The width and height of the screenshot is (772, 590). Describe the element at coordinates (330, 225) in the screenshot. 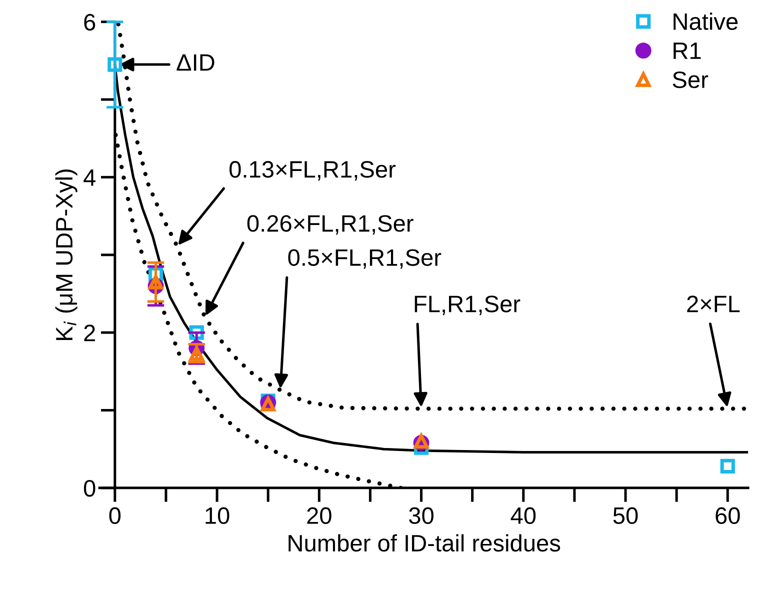

I see `annotation: 0.26×FL,R1,Ser` at that location.